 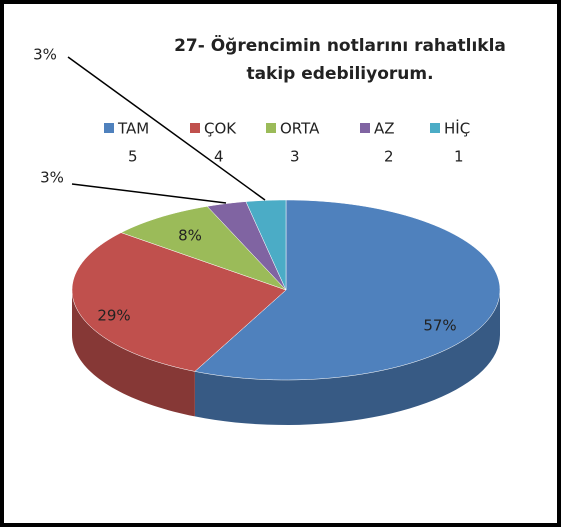 What do you see at coordinates (340, 45) in the screenshot?
I see `chart-title: 27- Öğrencimin notlarını rahatlıkla` at bounding box center [340, 45].